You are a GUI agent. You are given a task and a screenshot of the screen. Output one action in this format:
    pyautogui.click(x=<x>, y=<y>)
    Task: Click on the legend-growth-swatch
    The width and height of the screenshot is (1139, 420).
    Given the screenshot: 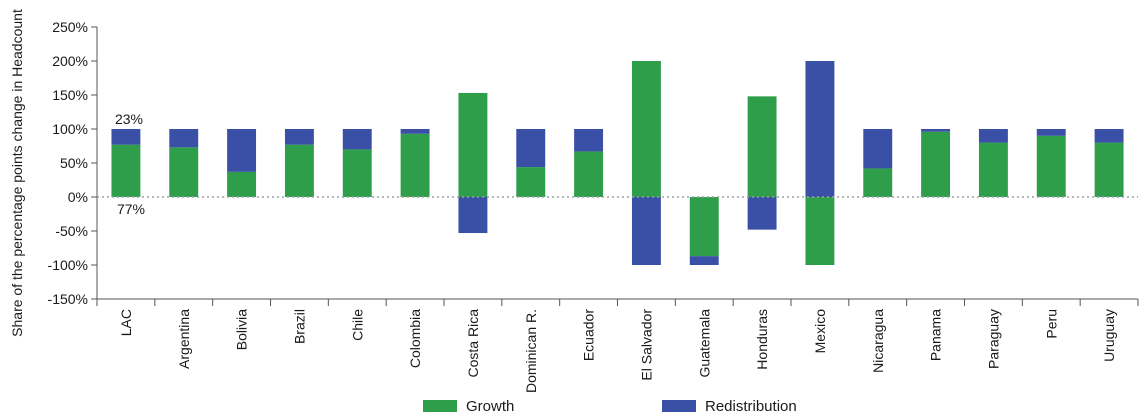 What is the action you would take?
    pyautogui.click(x=440, y=406)
    